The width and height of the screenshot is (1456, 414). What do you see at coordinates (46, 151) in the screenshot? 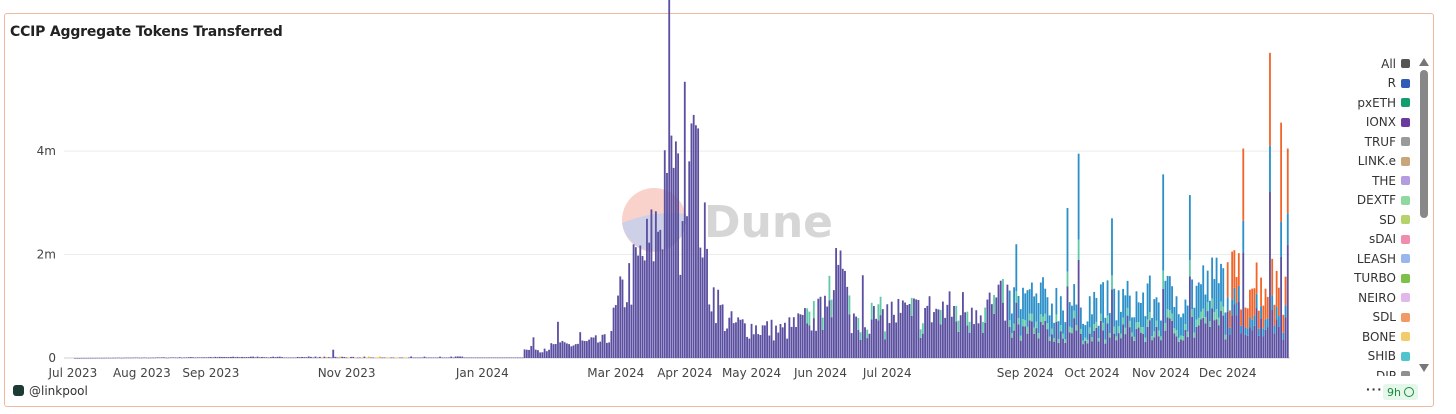
I see `y-tick-label: 4m` at bounding box center [46, 151].